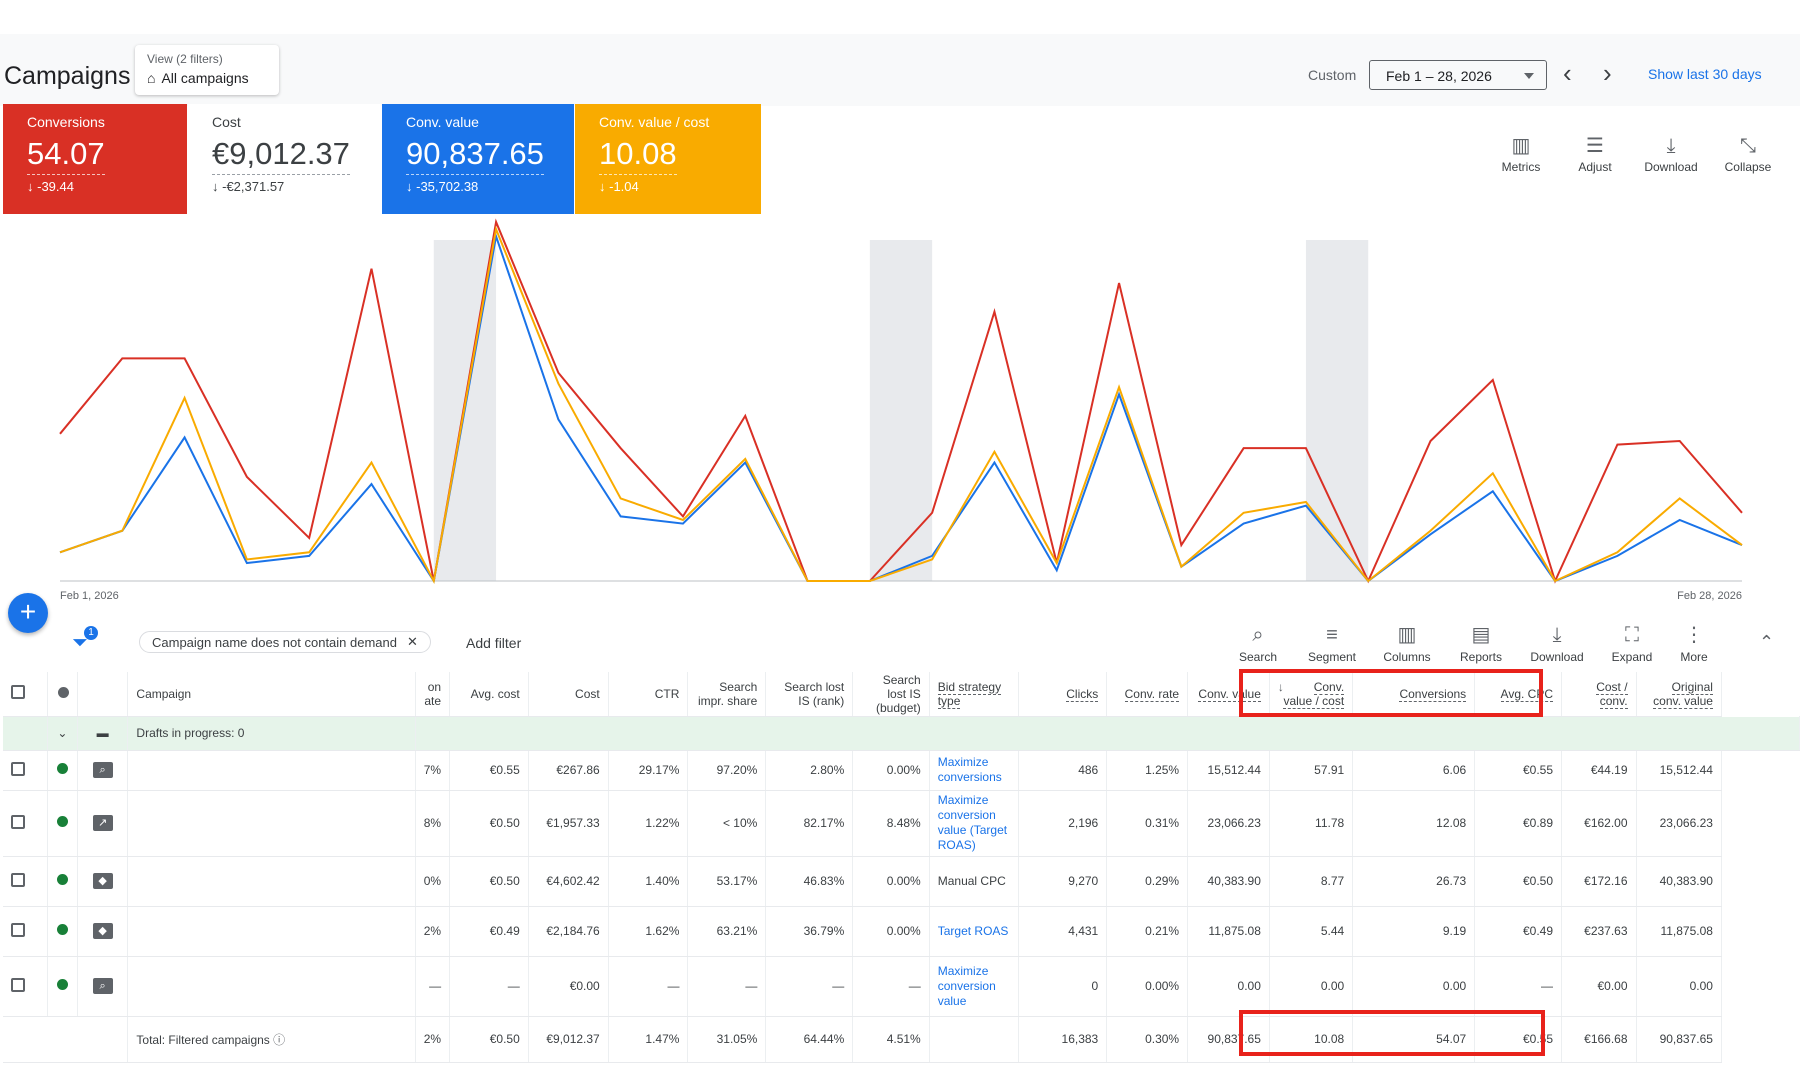  I want to click on date-range-select: Feb 1 – 28, 2026, so click(1458, 75).